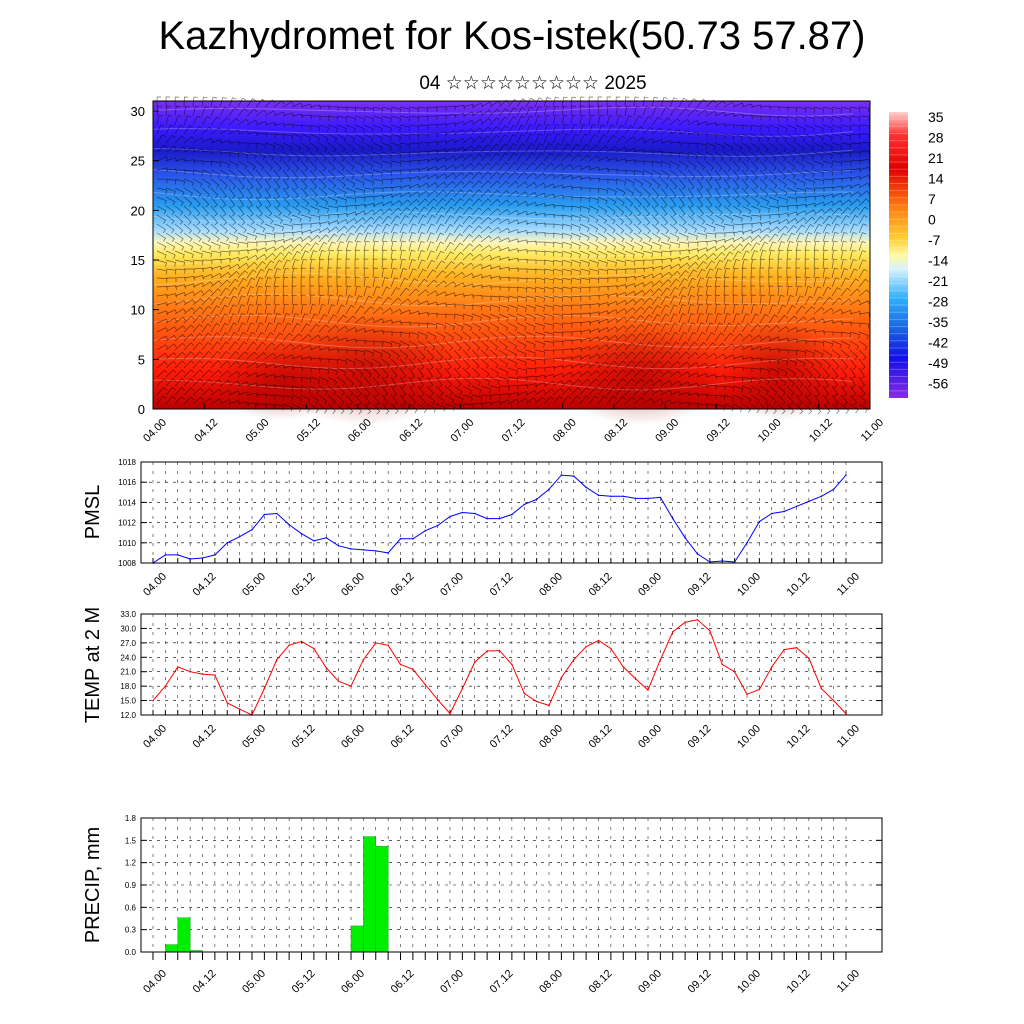 Image resolution: width=1024 pixels, height=1024 pixels. I want to click on ytick-label: 1014, so click(127, 502).